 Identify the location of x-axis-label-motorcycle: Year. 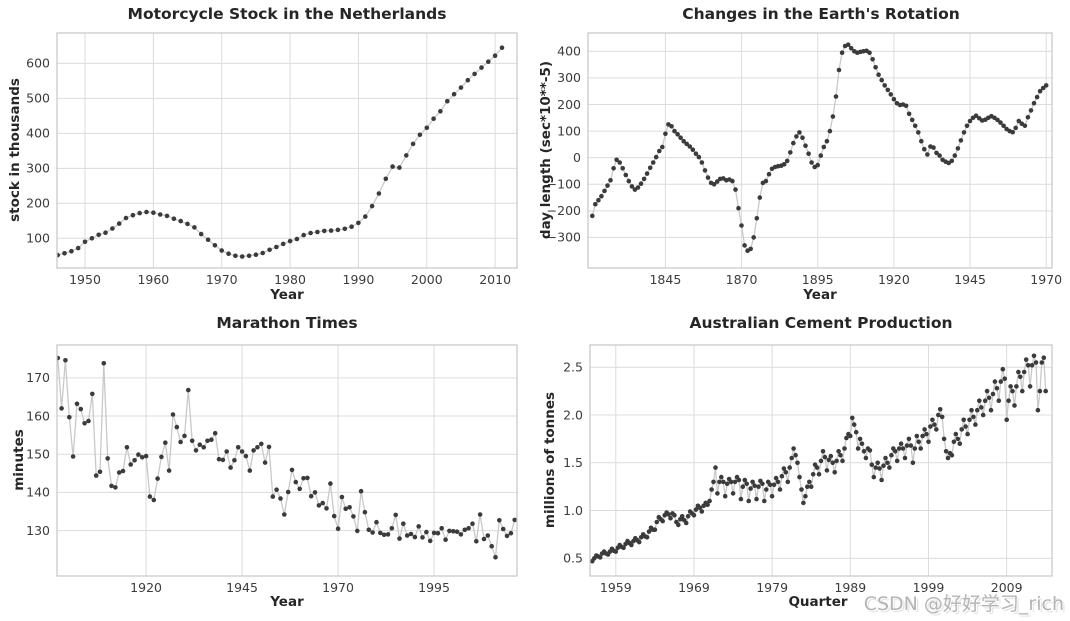
(287, 295).